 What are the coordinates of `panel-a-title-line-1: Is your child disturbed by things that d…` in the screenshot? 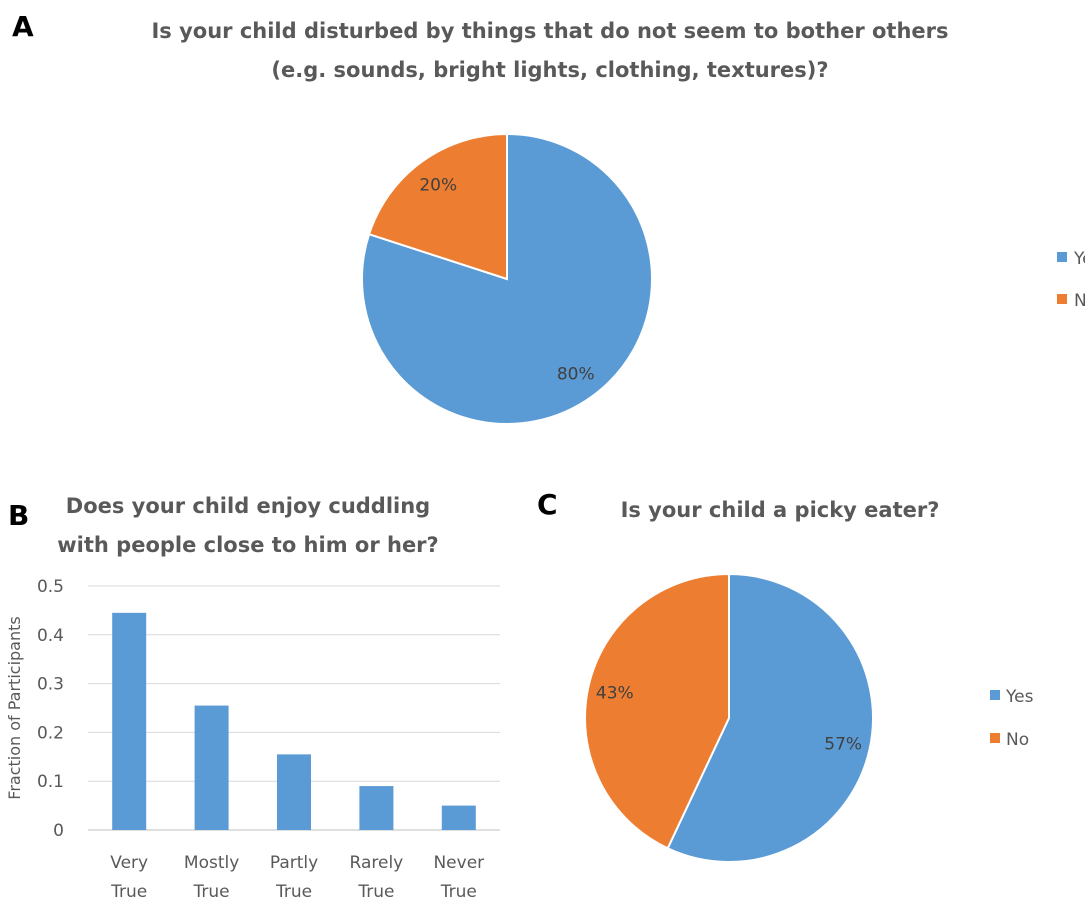 It's located at (549, 31).